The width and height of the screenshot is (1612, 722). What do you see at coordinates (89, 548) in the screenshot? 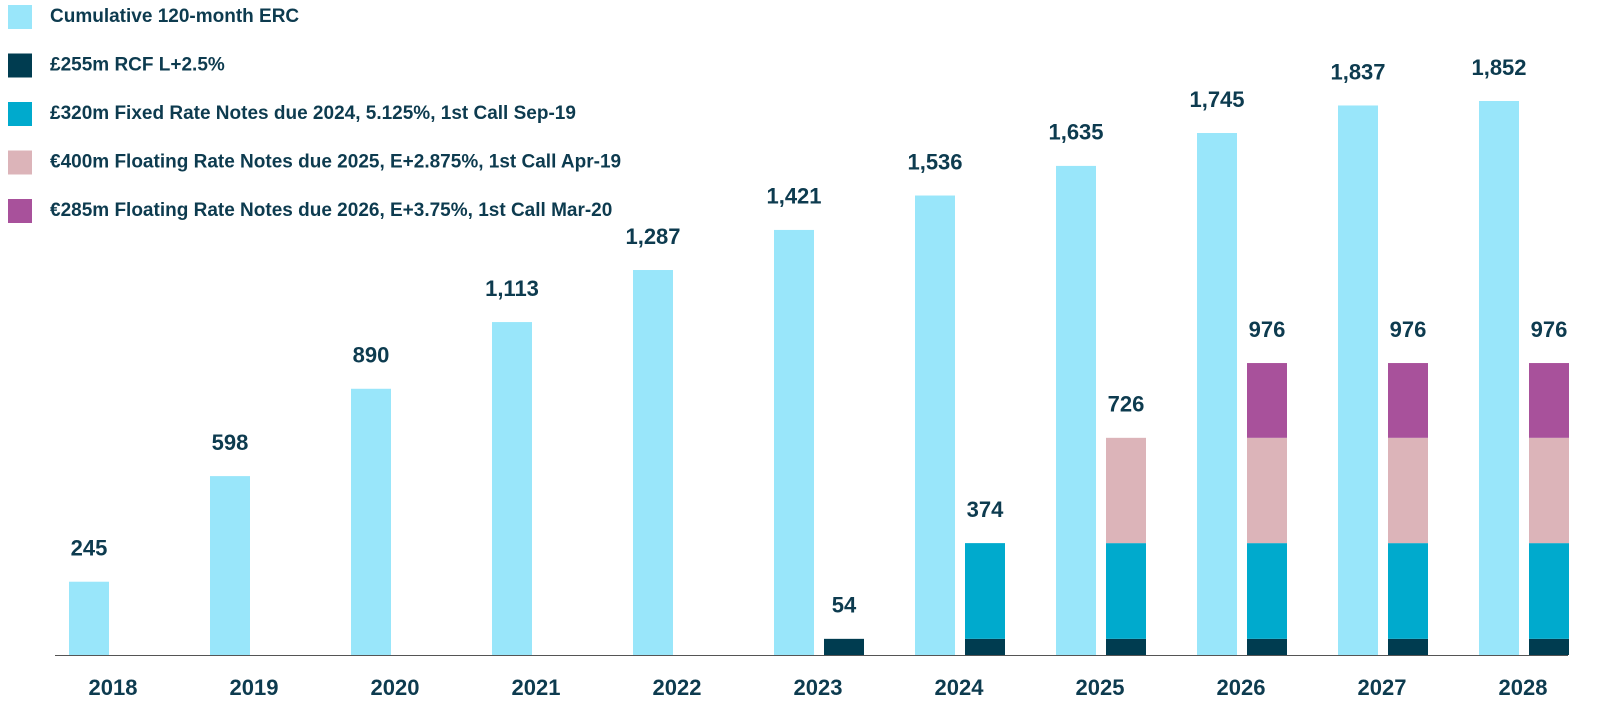
I see `value-label: 245` at bounding box center [89, 548].